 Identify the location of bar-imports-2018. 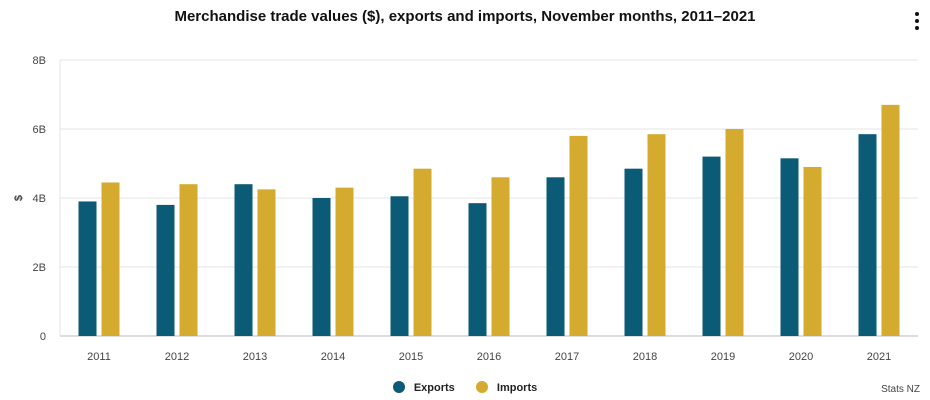
(656, 235).